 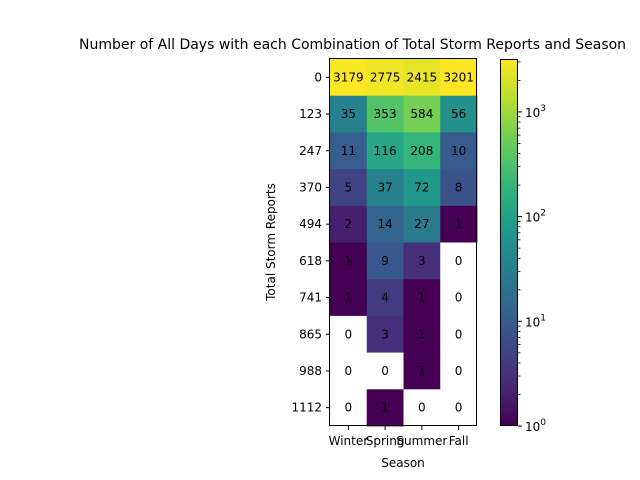 I want to click on cell-value-label: 14, so click(x=384, y=224).